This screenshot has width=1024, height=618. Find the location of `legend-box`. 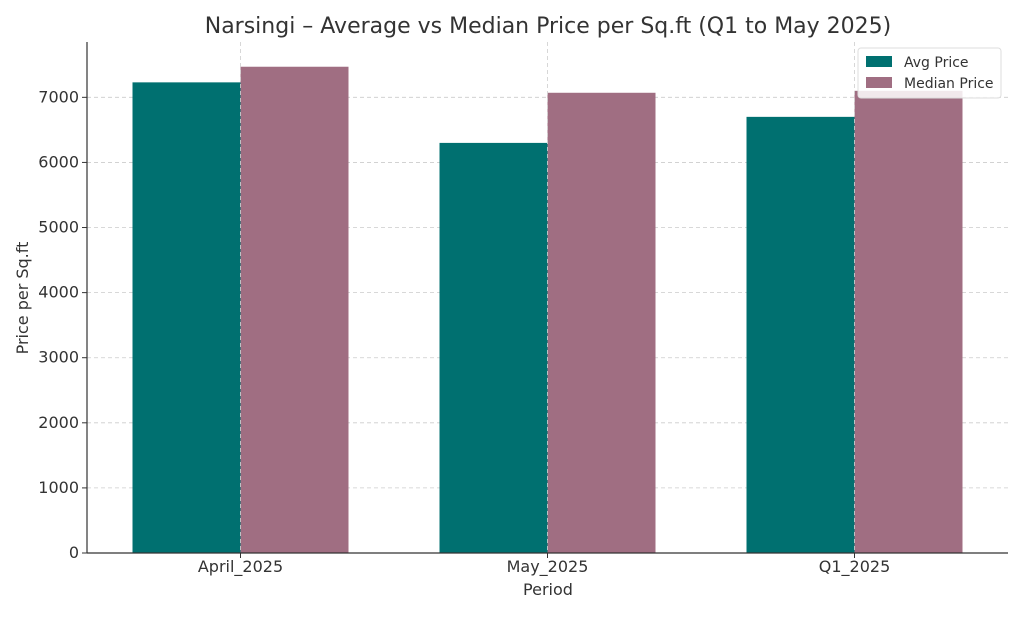

legend-box is located at coordinates (929, 73).